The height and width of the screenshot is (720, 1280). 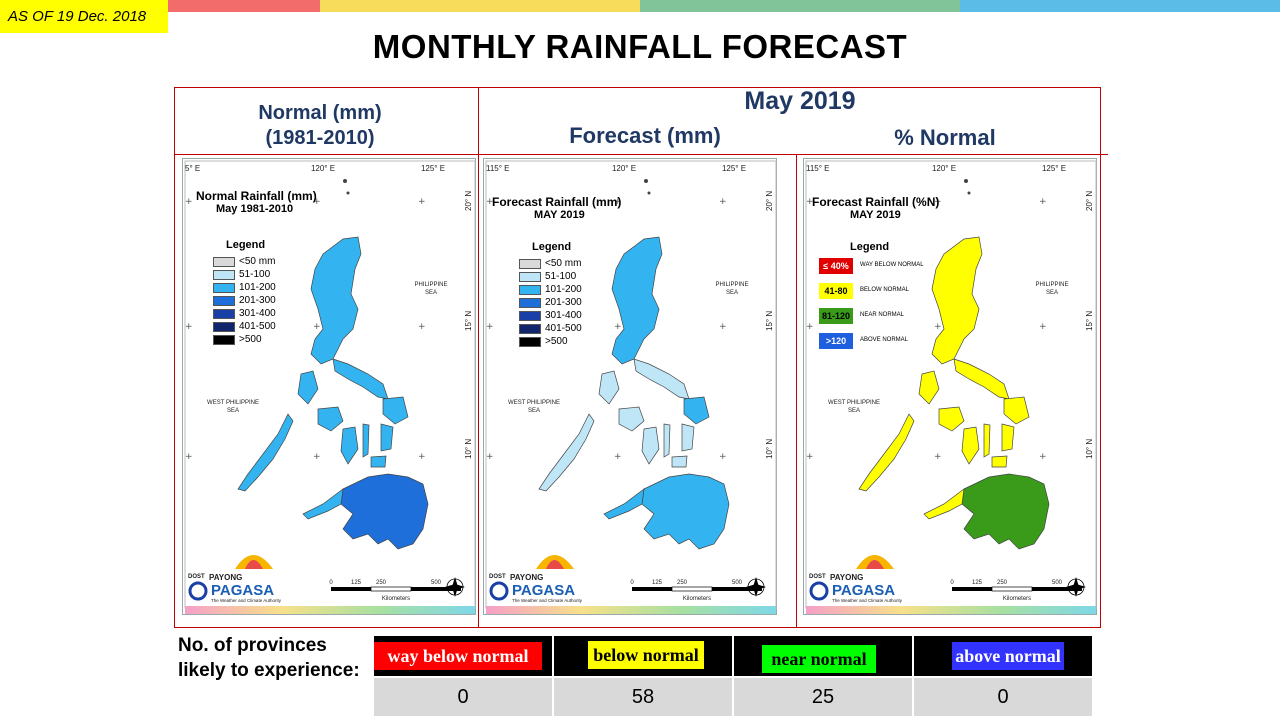 What do you see at coordinates (458, 656) in the screenshot?
I see `category-label: way below normal` at bounding box center [458, 656].